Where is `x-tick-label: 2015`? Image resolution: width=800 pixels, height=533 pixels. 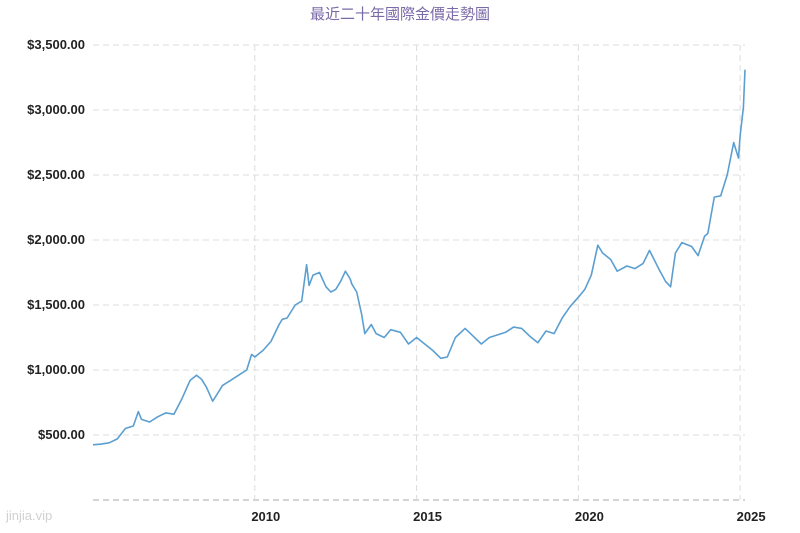 x-tick-label: 2015 is located at coordinates (427, 516).